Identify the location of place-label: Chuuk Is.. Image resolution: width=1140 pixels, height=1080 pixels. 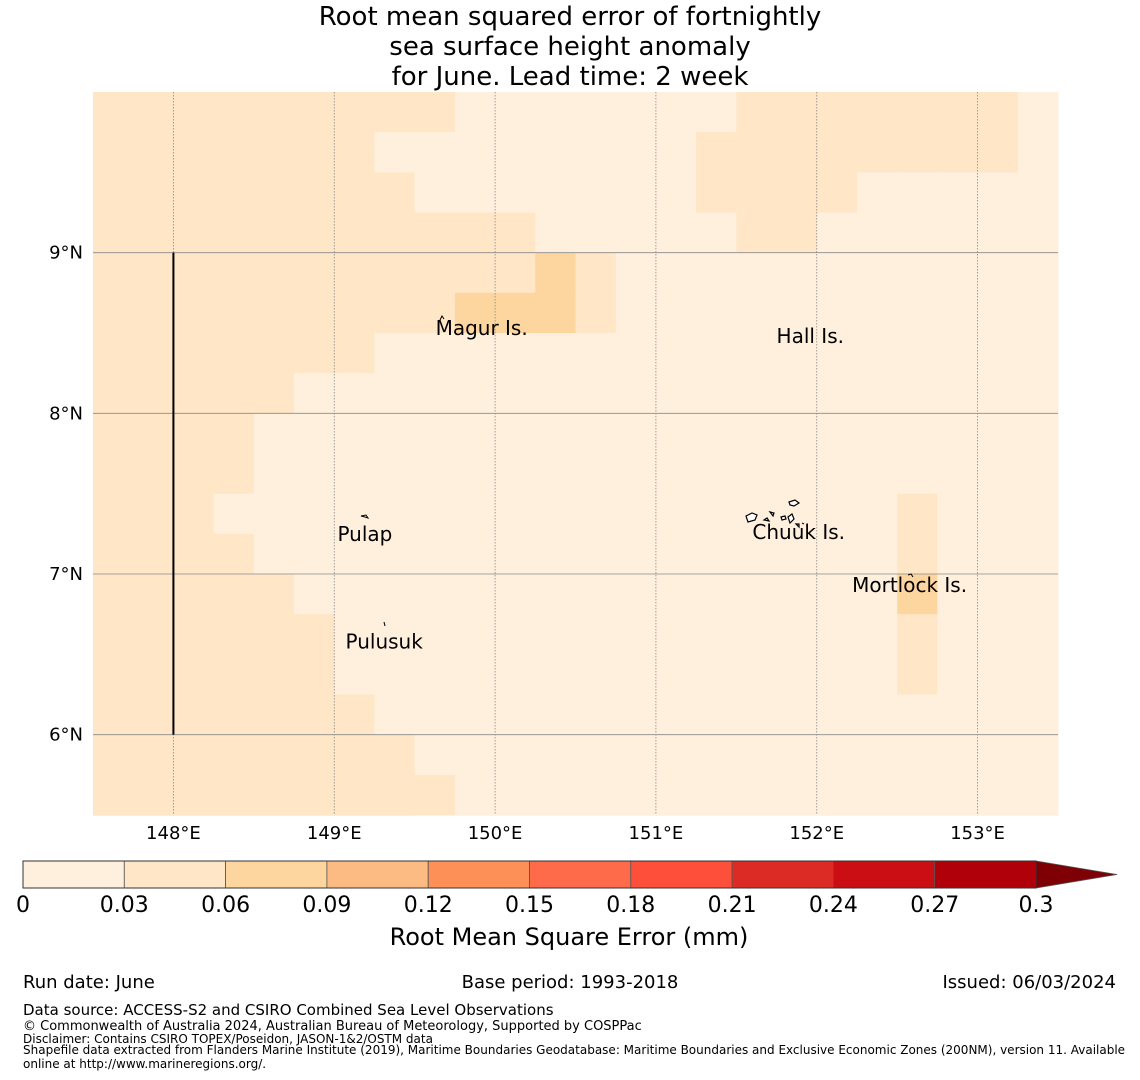
(798, 532).